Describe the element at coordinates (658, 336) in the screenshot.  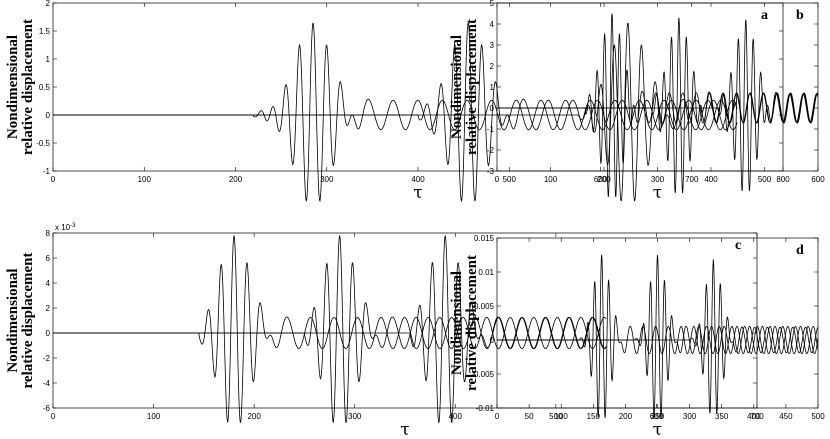
I see `series-3-line` at that location.